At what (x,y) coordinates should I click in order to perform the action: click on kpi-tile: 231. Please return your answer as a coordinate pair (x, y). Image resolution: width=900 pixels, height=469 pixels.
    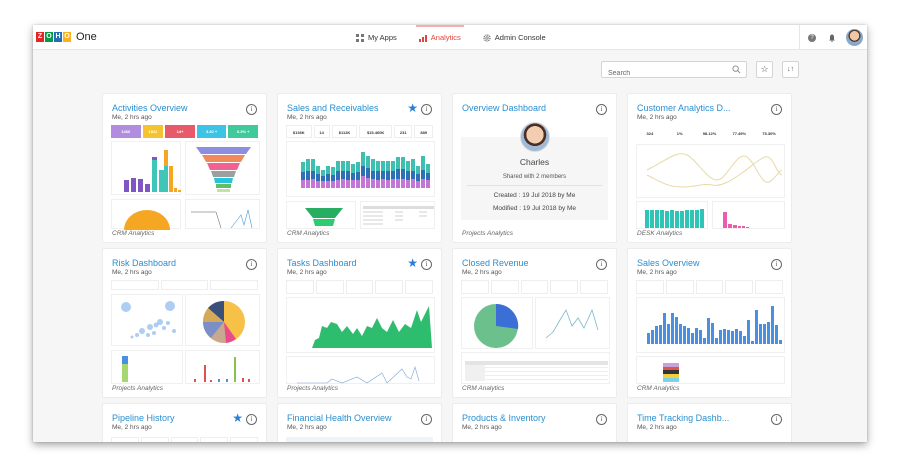
    Looking at the image, I should click on (403, 131).